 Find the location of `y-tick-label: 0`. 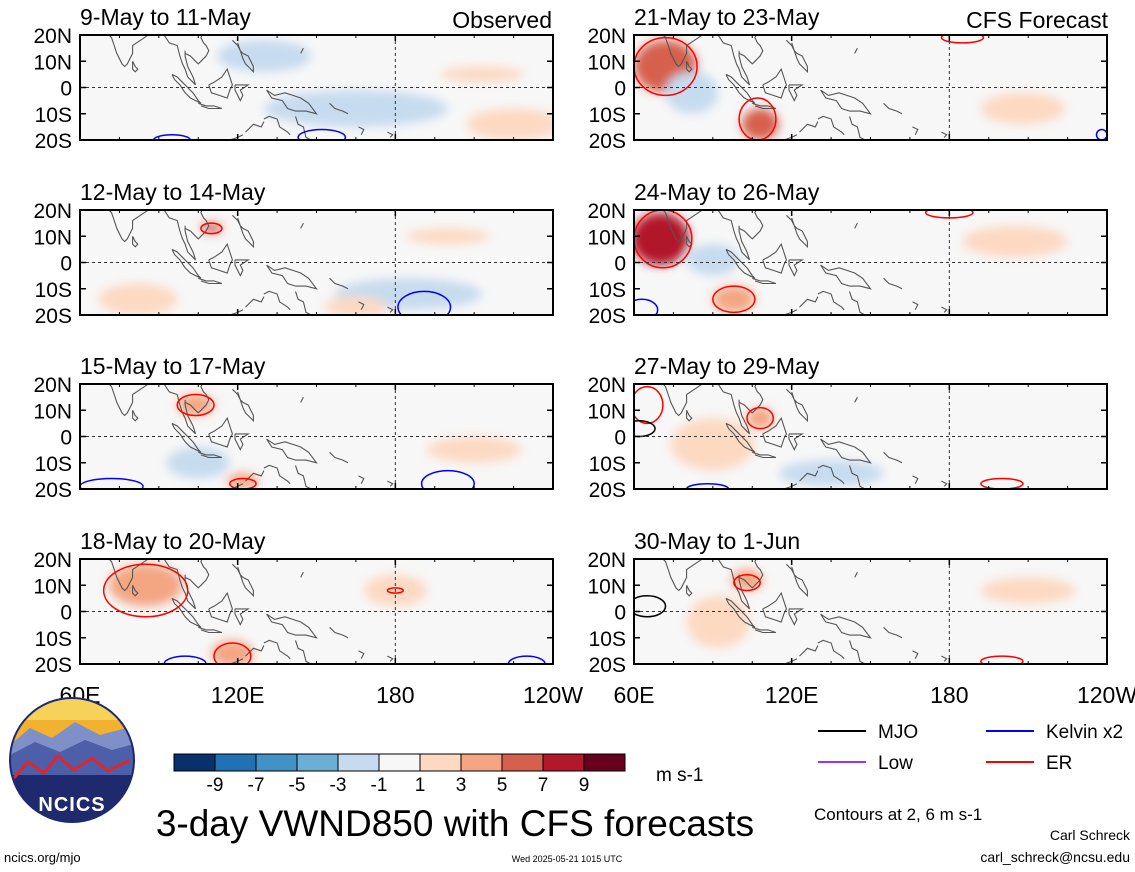

y-tick-label: 0 is located at coordinates (620, 264).